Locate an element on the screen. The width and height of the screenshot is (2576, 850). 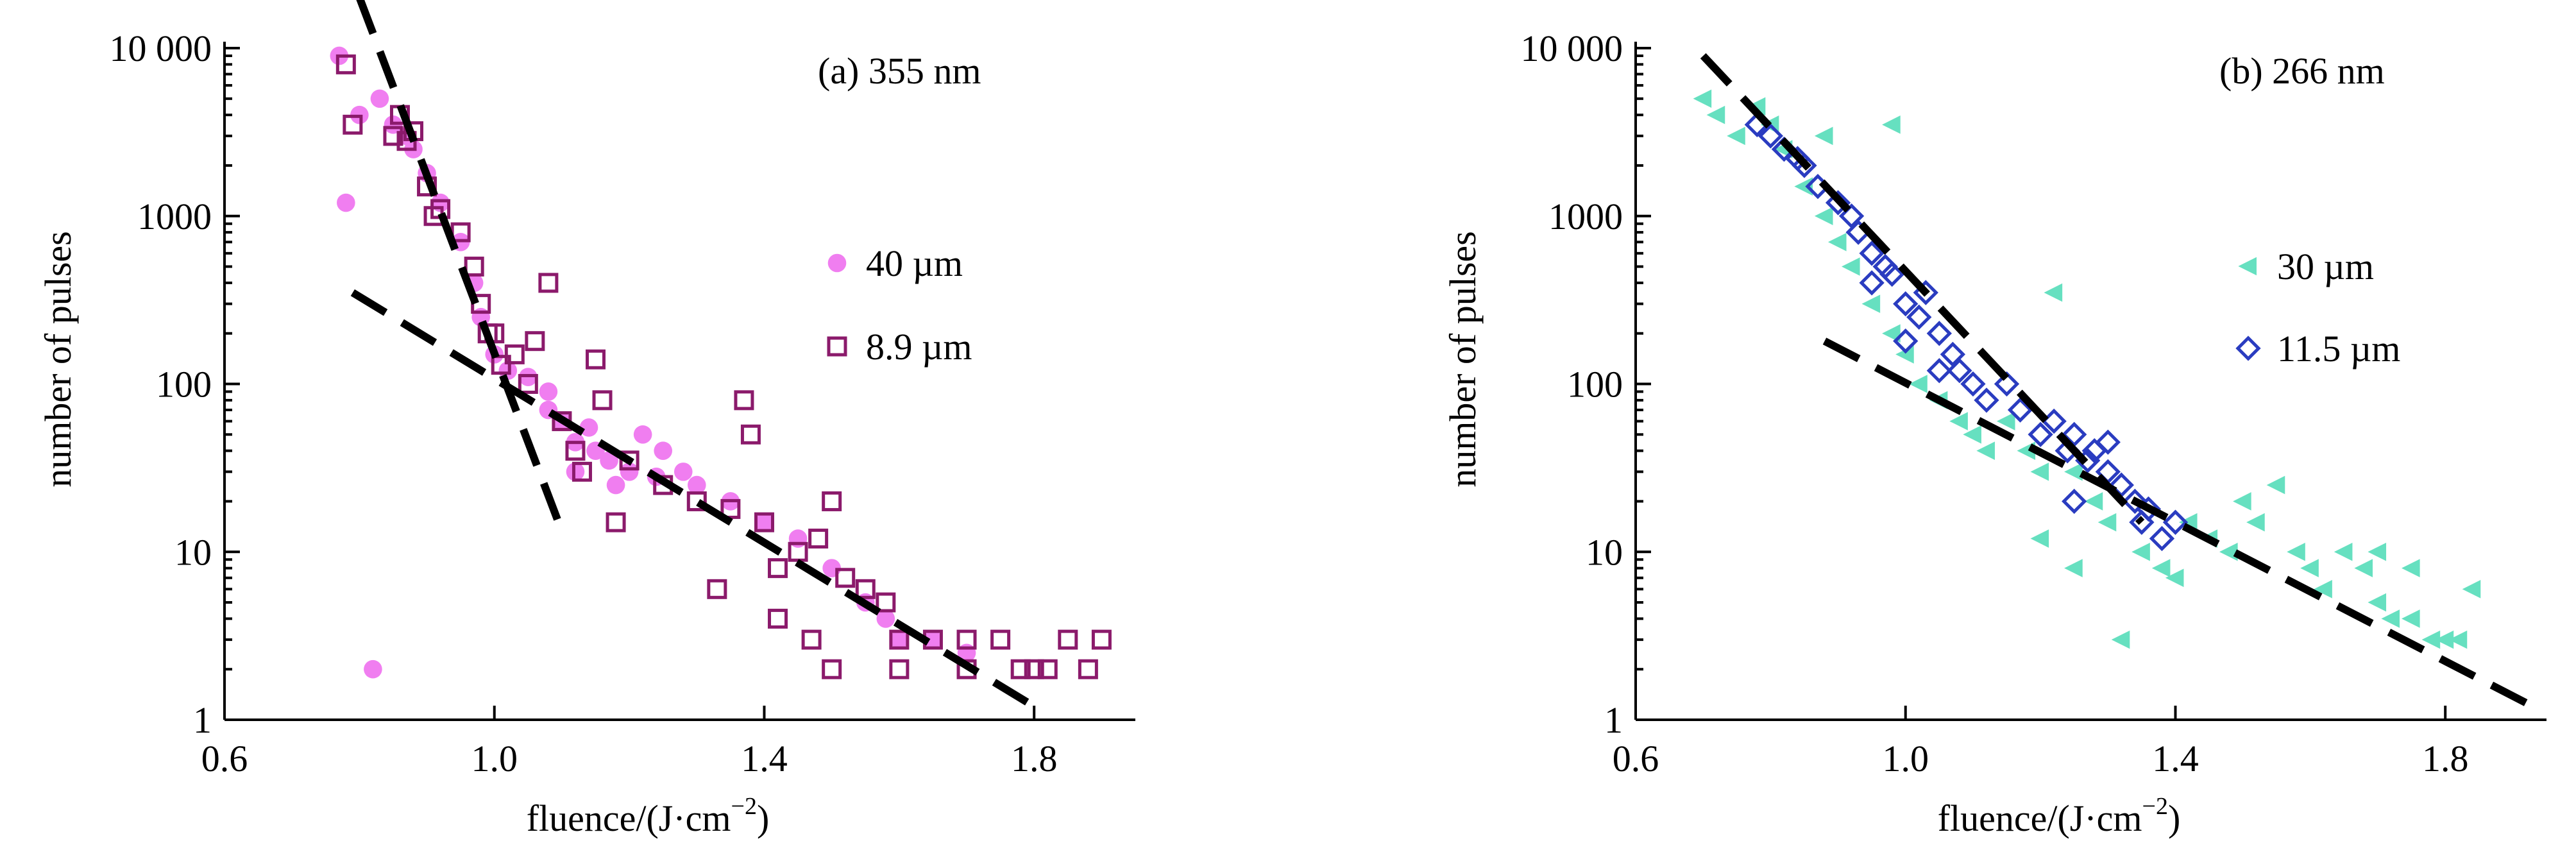
panel-a-legend-label-1: 8.9 µm is located at coordinates (919, 347).